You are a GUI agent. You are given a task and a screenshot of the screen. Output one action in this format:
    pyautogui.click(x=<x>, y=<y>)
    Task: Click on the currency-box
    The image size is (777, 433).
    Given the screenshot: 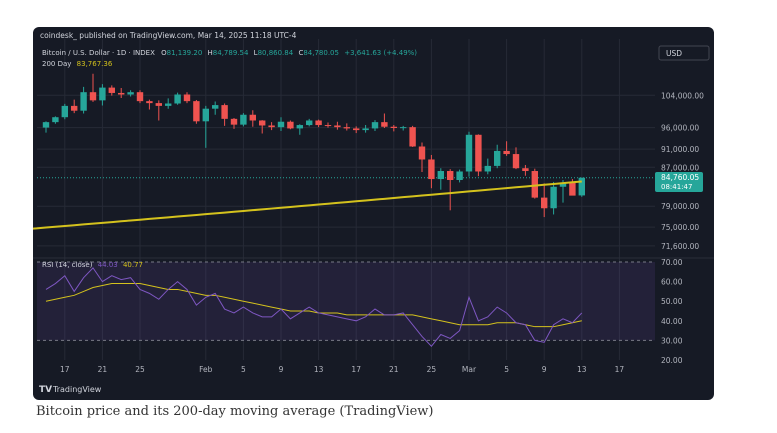 What is the action you would take?
    pyautogui.click(x=684, y=53)
    